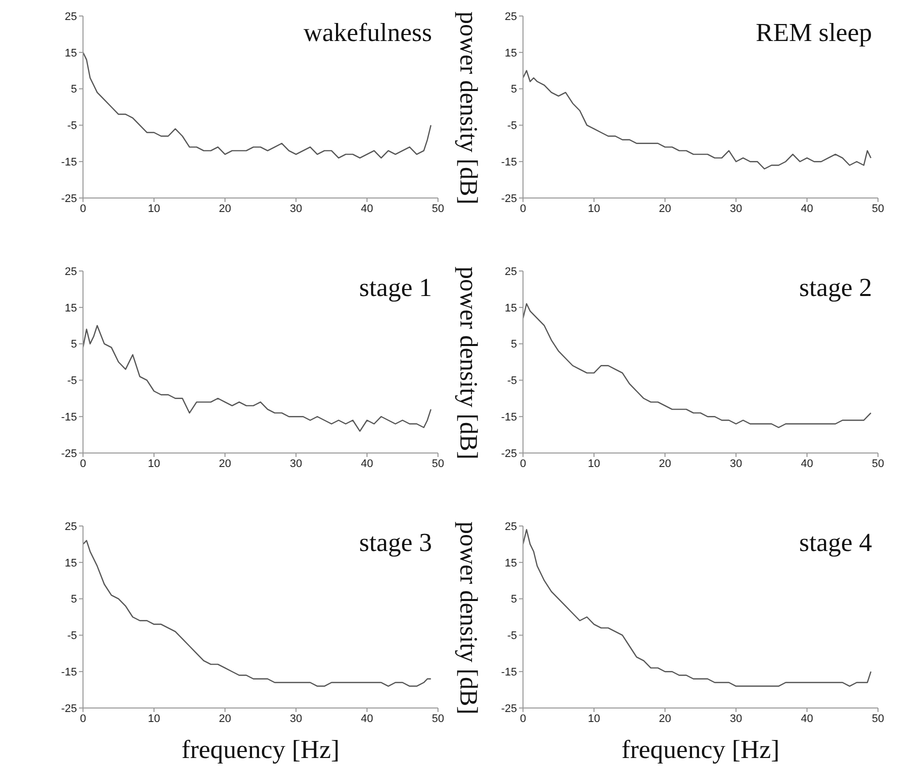 The image size is (901, 775). Describe the element at coordinates (835, 288) in the screenshot. I see `chart-title: stage 2` at that location.